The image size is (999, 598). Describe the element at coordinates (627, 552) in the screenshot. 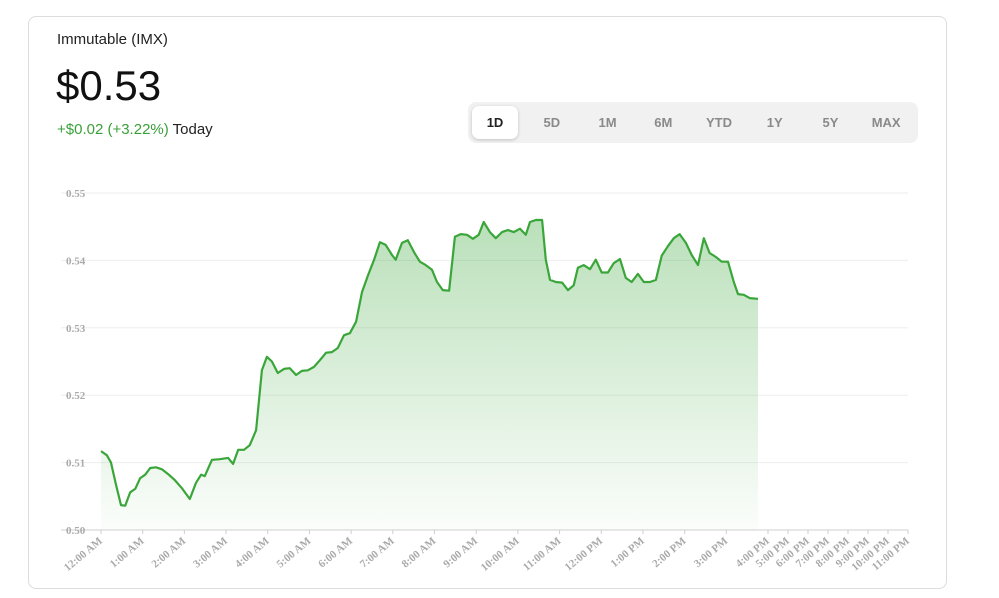

I see `x-tick-label: 1:00 PM` at that location.